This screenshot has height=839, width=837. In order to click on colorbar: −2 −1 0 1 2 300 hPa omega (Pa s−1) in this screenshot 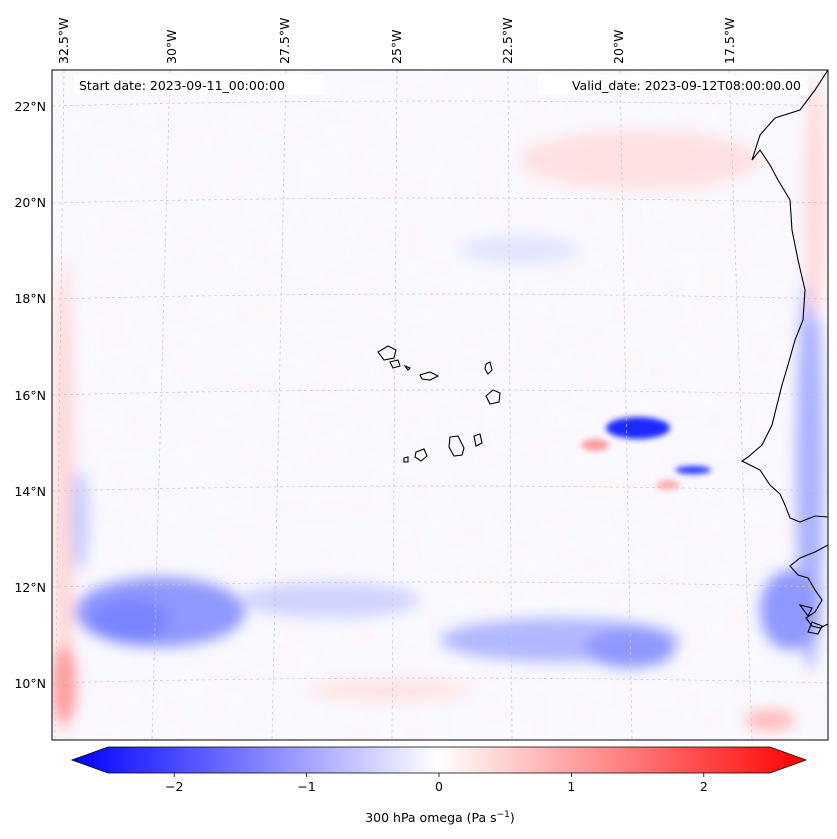, I will do `click(439, 785)`.